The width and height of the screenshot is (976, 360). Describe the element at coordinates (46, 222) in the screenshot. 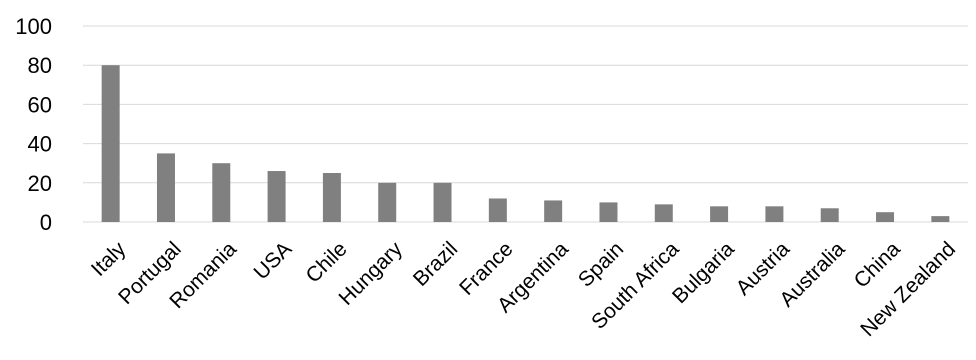

I see `y-tick-label: 0` at that location.